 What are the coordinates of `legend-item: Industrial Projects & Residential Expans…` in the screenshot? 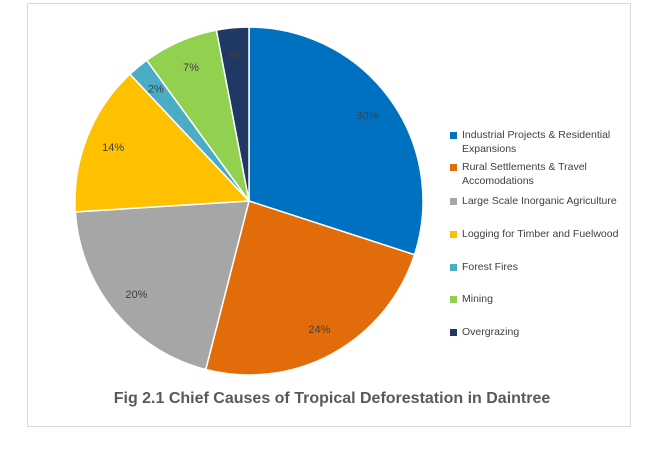 It's located at (538, 142).